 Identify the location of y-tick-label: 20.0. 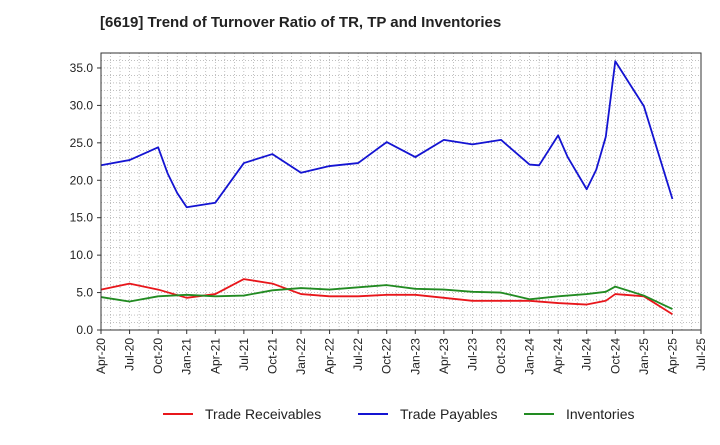
(82, 180).